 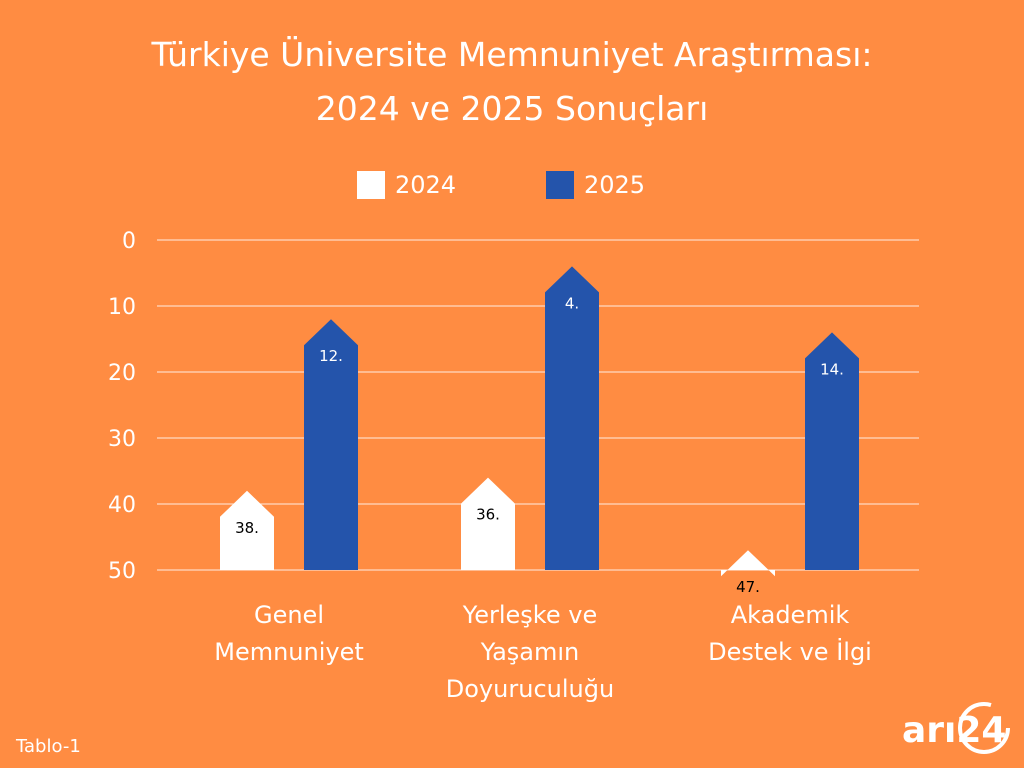 I want to click on ari24-logo-graphic: arı24, so click(x=956, y=728).